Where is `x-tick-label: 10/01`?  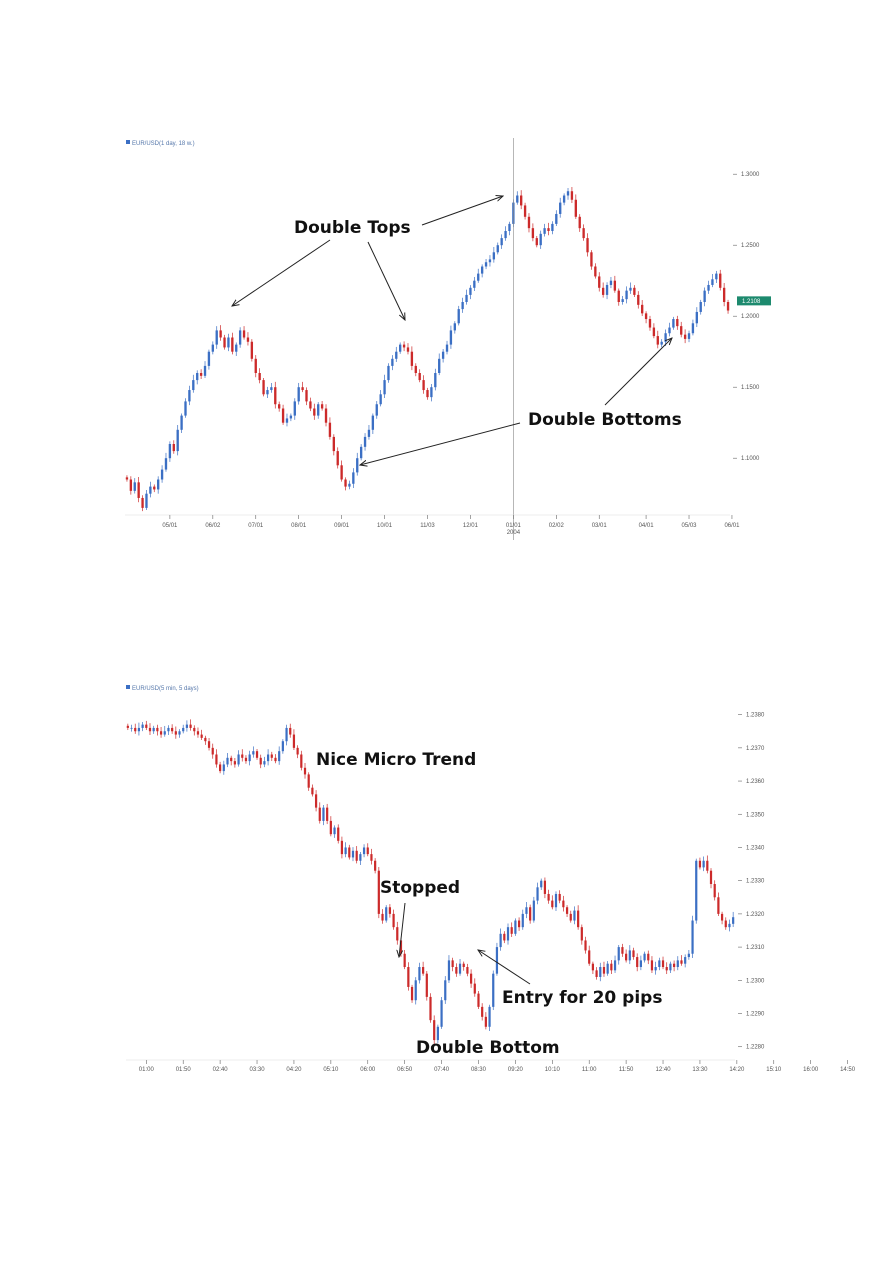 x-tick-label: 10/01 is located at coordinates (385, 526).